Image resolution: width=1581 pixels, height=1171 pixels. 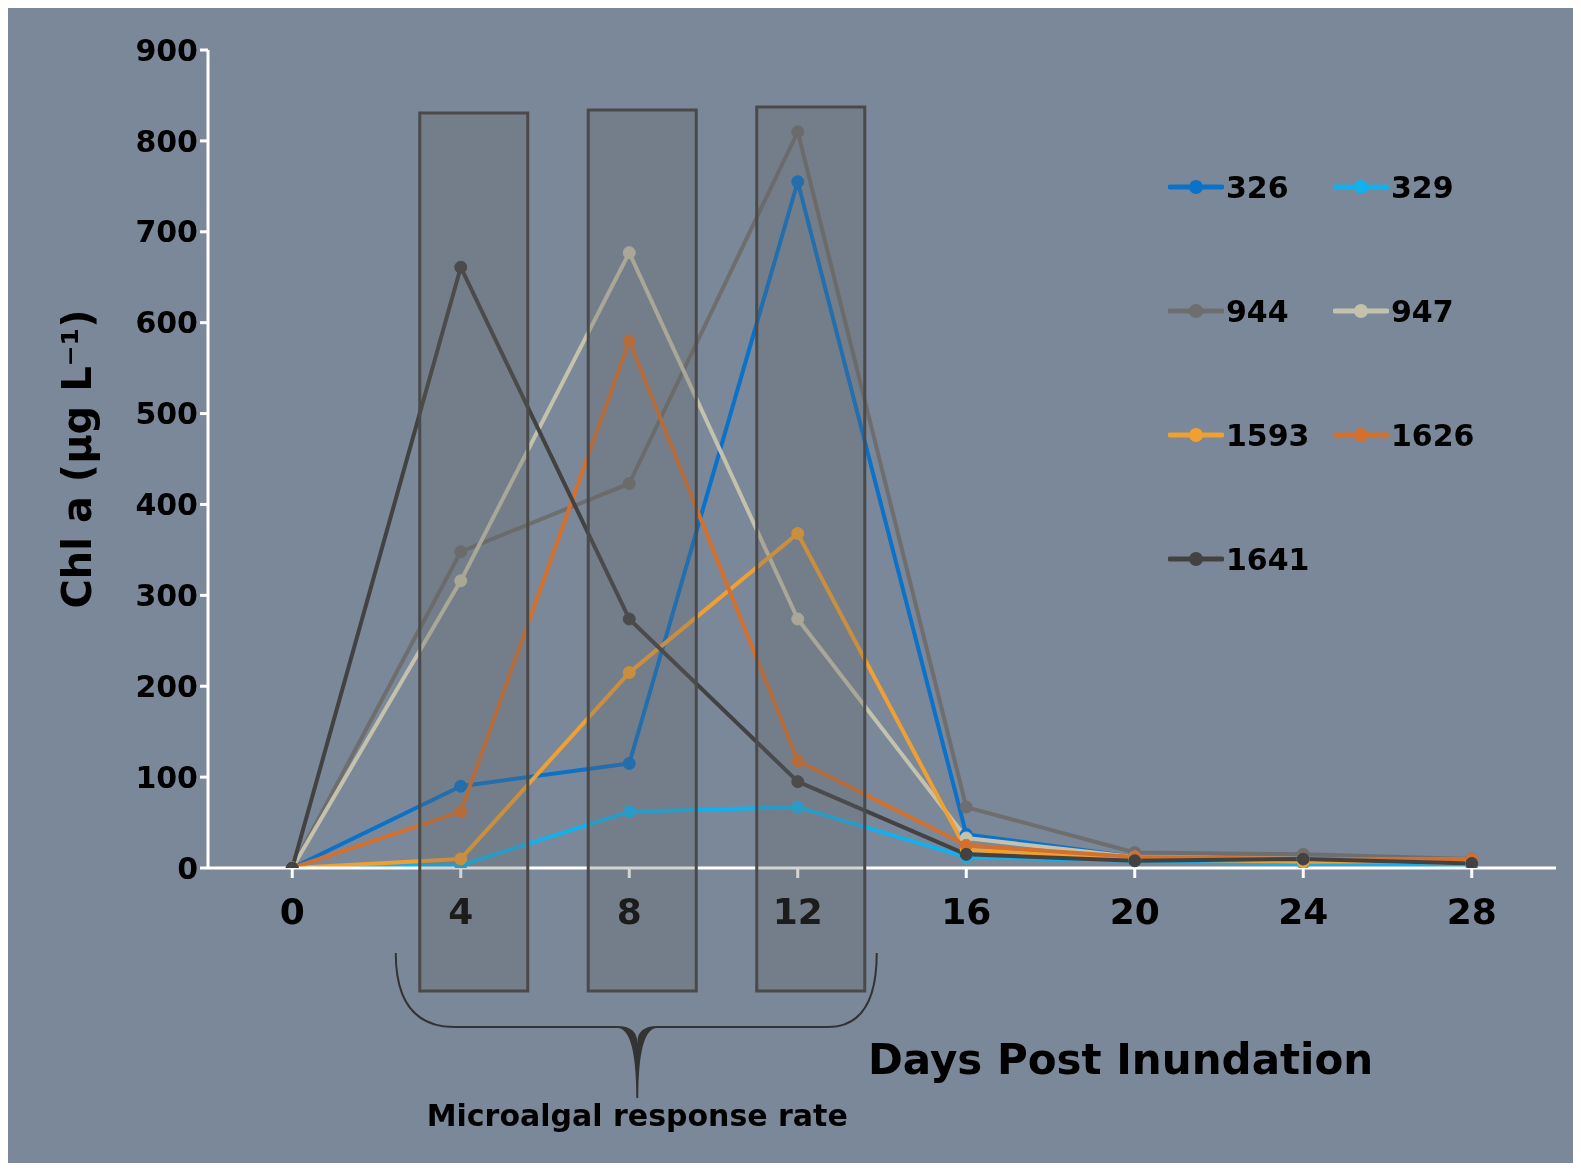 I want to click on x-tick-label: 0, so click(x=292, y=911).